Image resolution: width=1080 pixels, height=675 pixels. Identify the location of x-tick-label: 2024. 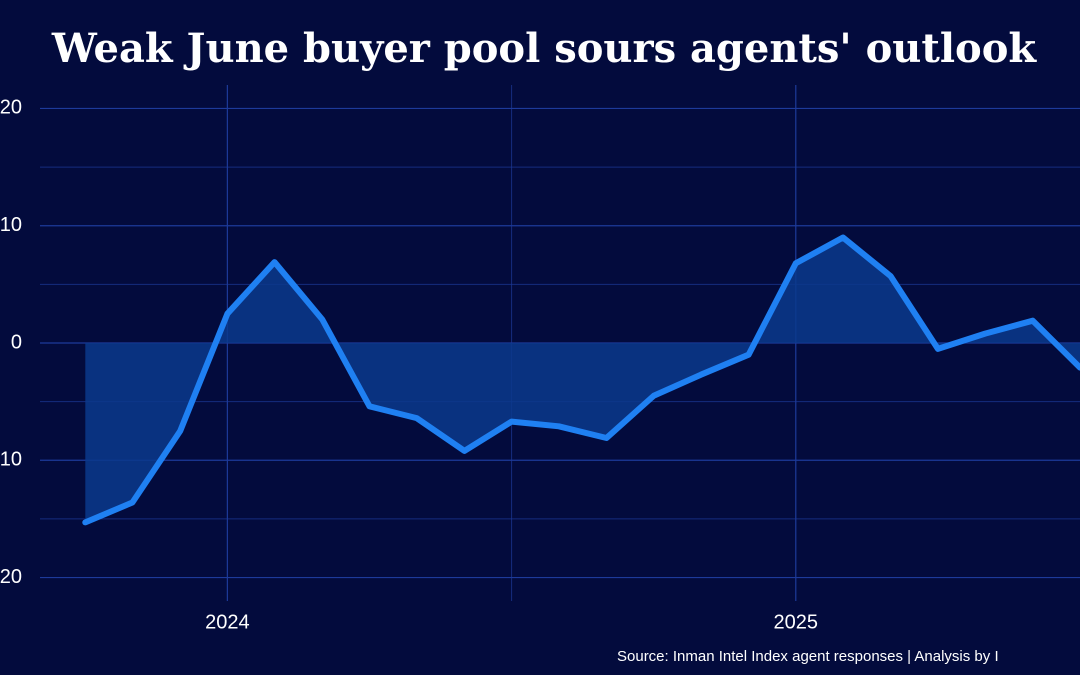
(227, 622).